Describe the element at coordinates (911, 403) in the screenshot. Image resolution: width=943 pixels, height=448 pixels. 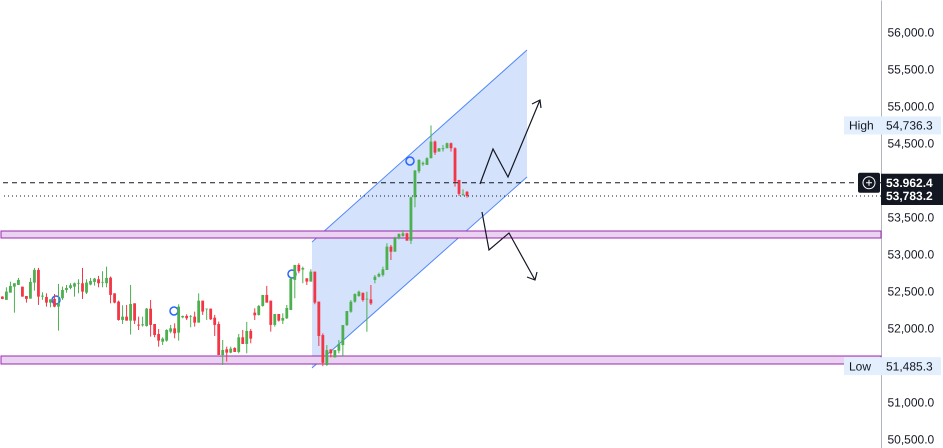
I see `y-tick-label: 51,000.0` at that location.